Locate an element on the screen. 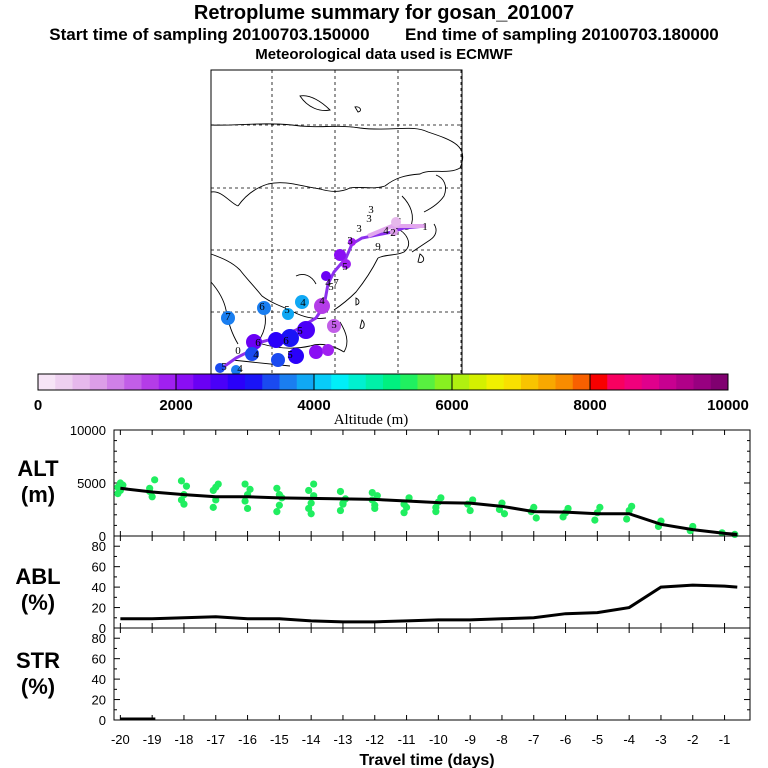  y-tick-label: 5000 is located at coordinates (91, 483).